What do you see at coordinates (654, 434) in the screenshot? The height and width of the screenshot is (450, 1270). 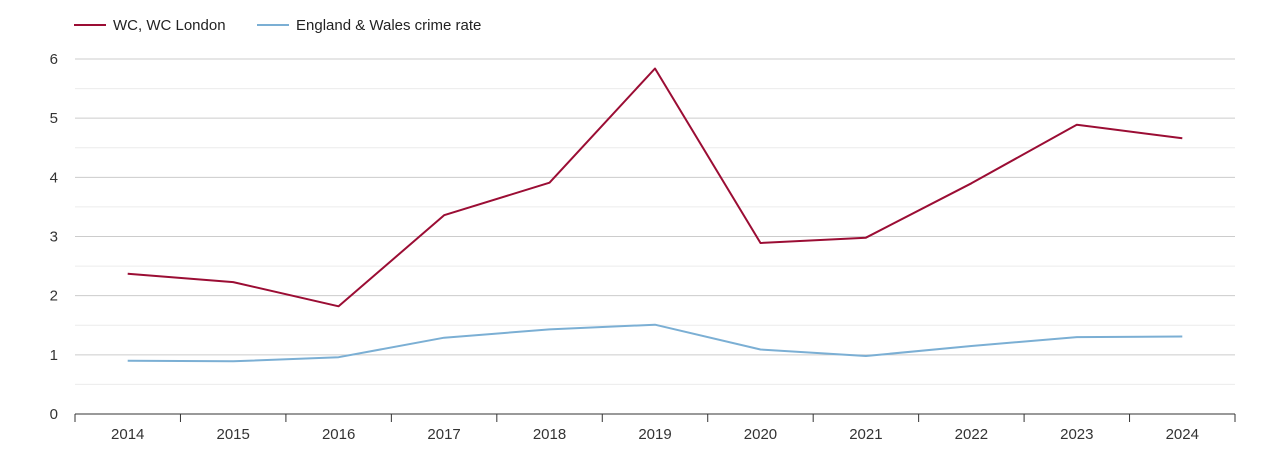 I see `x-tick-label: 2019` at bounding box center [654, 434].